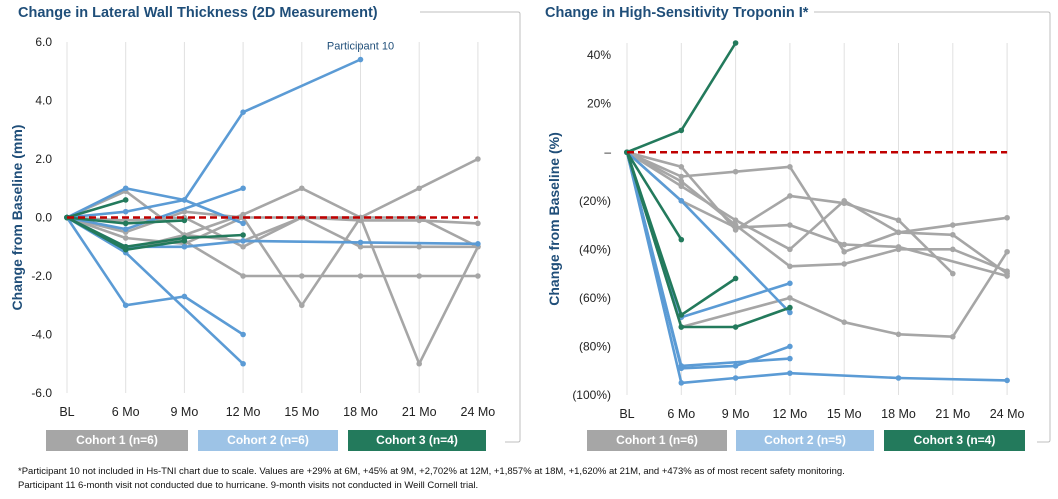 The image size is (1058, 499). Describe the element at coordinates (554, 218) in the screenshot. I see `right-y-axis-label: Change from Baseline (%)` at that location.